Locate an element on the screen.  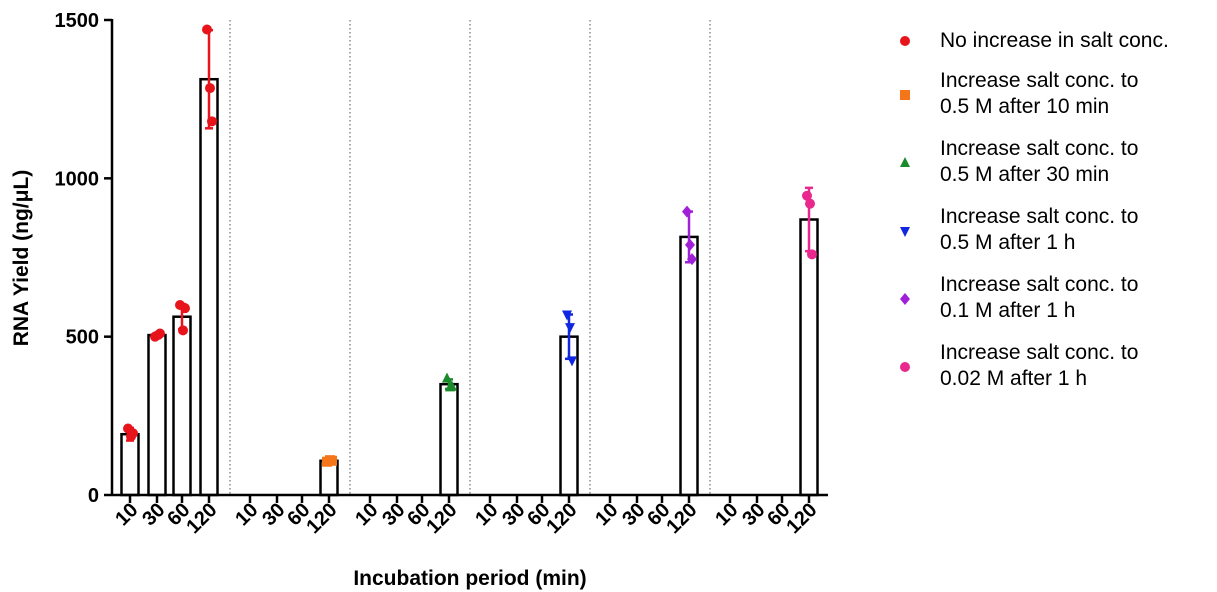
y-tick-label: 0 is located at coordinates (93, 496).